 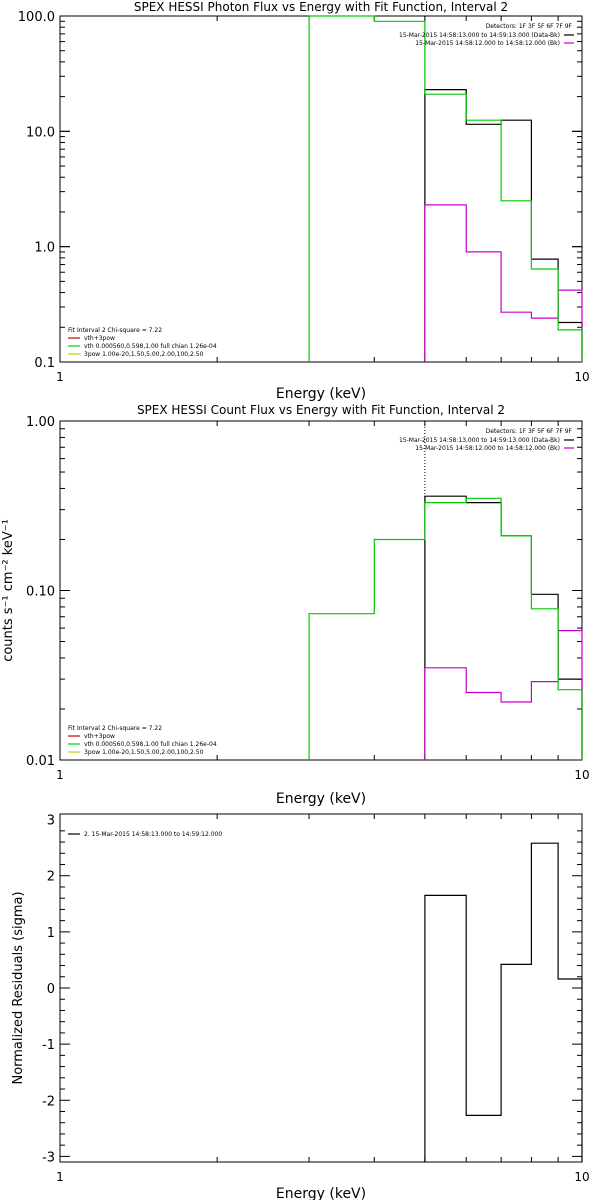 What do you see at coordinates (48, 1045) in the screenshot?
I see `y-tick-label: -1` at bounding box center [48, 1045].